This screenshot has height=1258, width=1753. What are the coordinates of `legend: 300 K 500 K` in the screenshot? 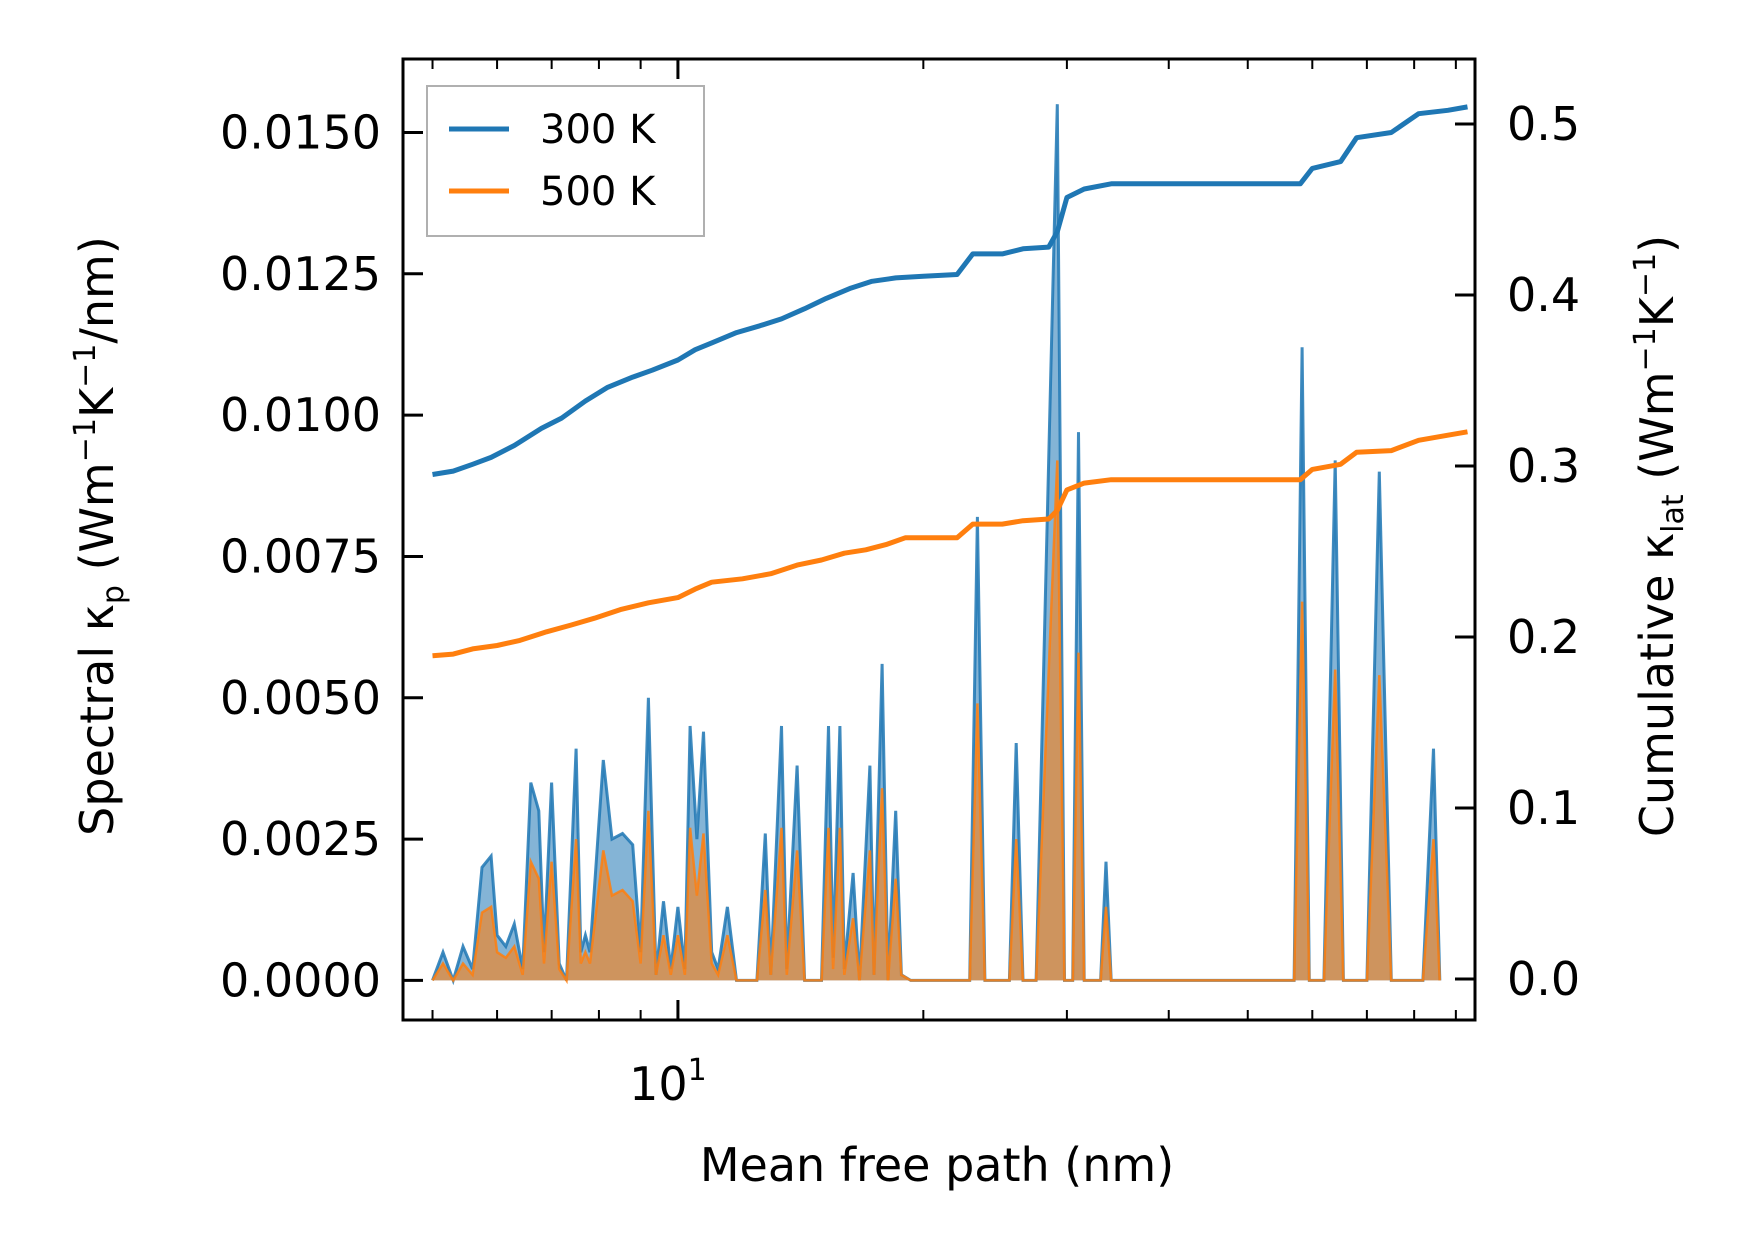 It's located at (565, 161).